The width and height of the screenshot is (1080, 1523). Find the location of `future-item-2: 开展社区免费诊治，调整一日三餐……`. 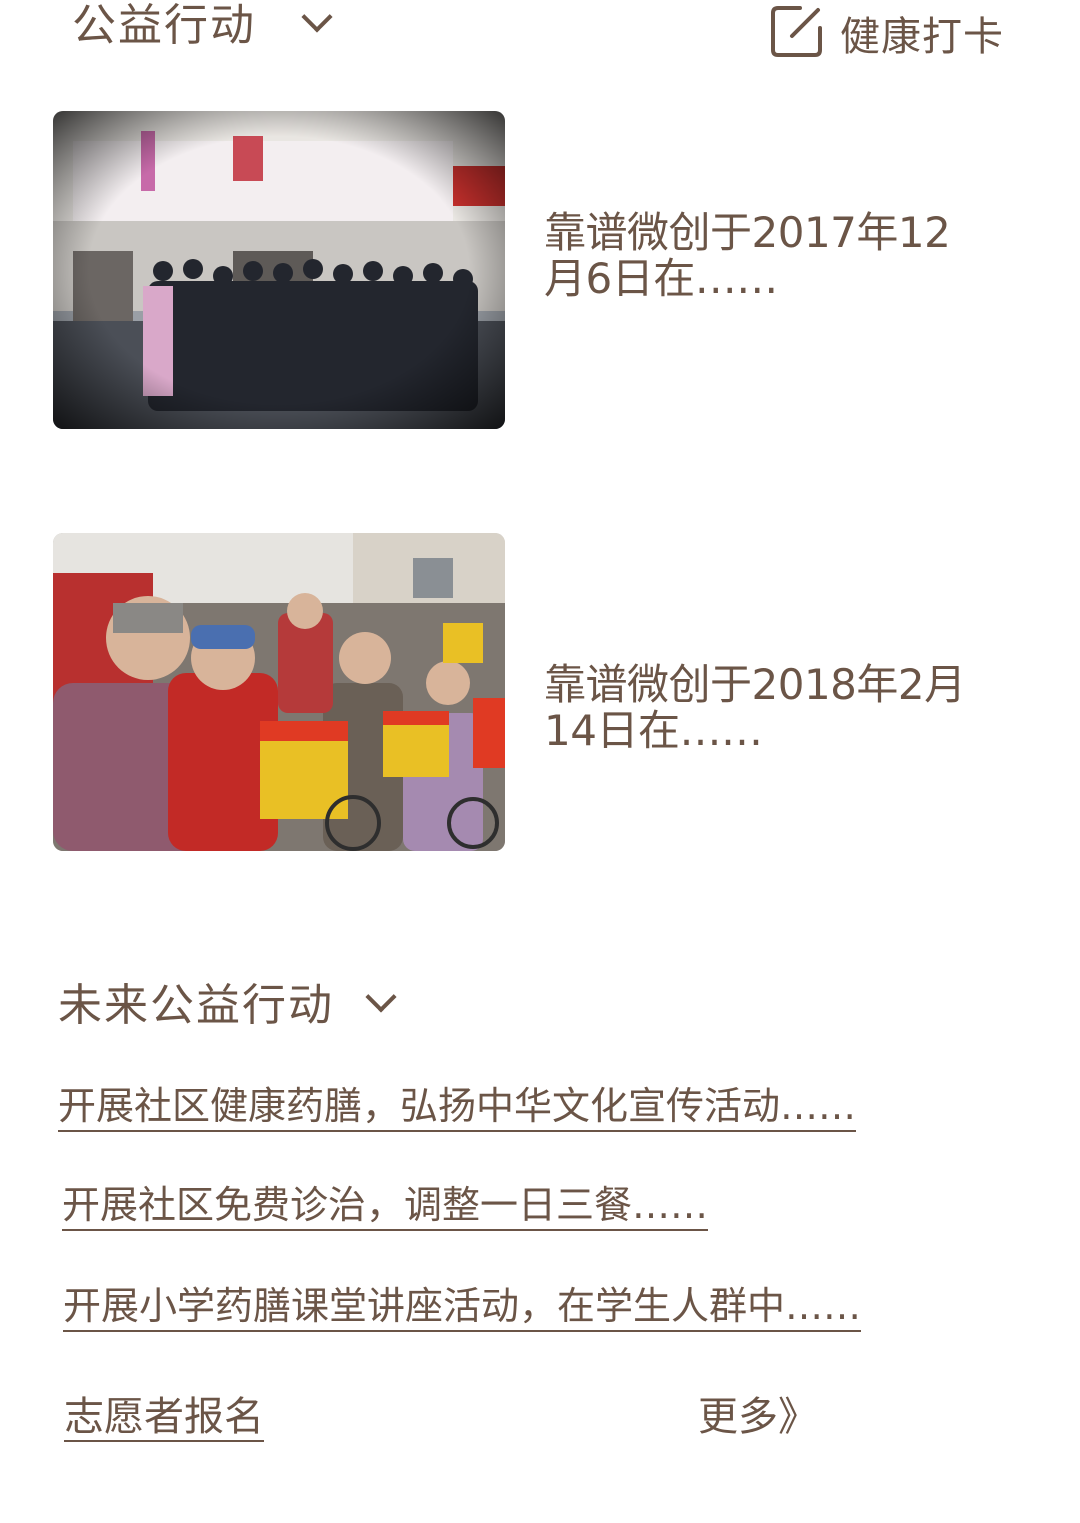

future-item-2: 开展社区免费诊治，调整一日三餐…… is located at coordinates (385, 1207).